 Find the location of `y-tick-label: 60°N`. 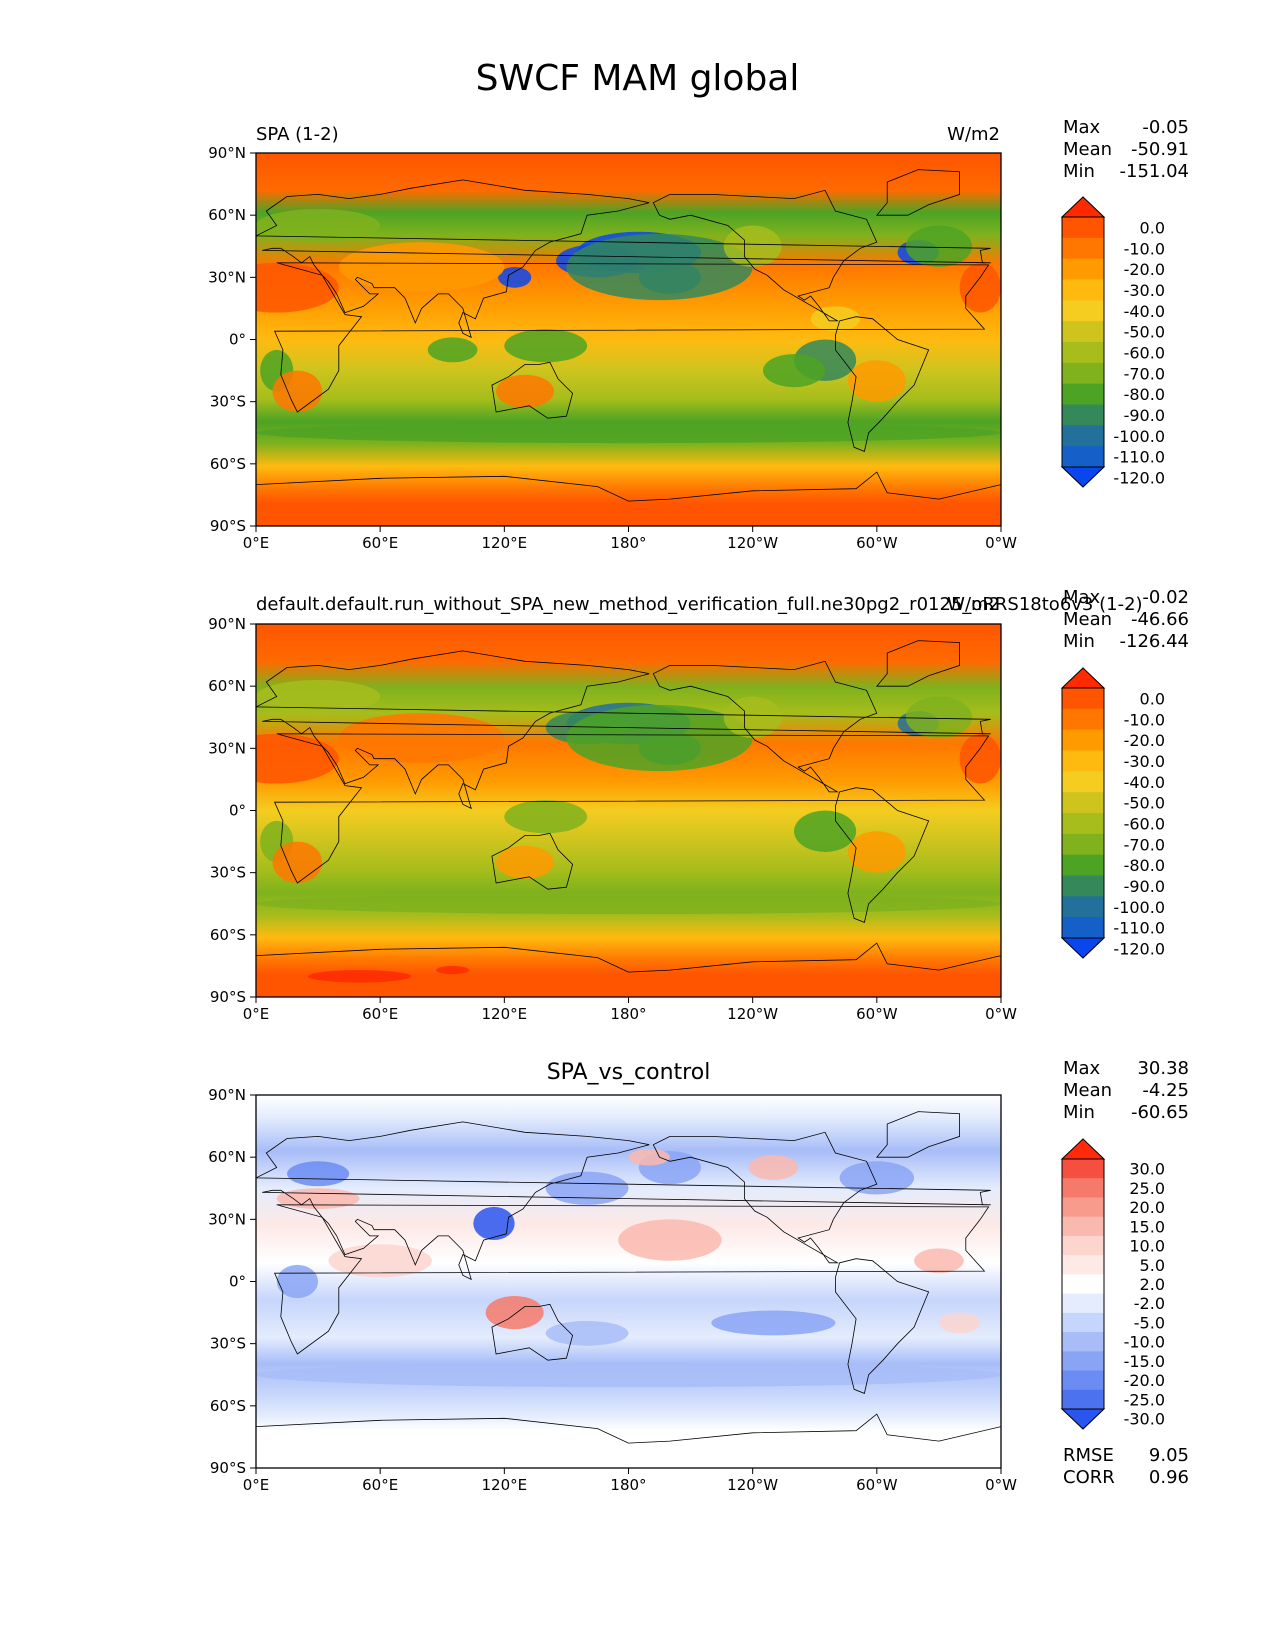

y-tick-label: 60°N is located at coordinates (227, 686).